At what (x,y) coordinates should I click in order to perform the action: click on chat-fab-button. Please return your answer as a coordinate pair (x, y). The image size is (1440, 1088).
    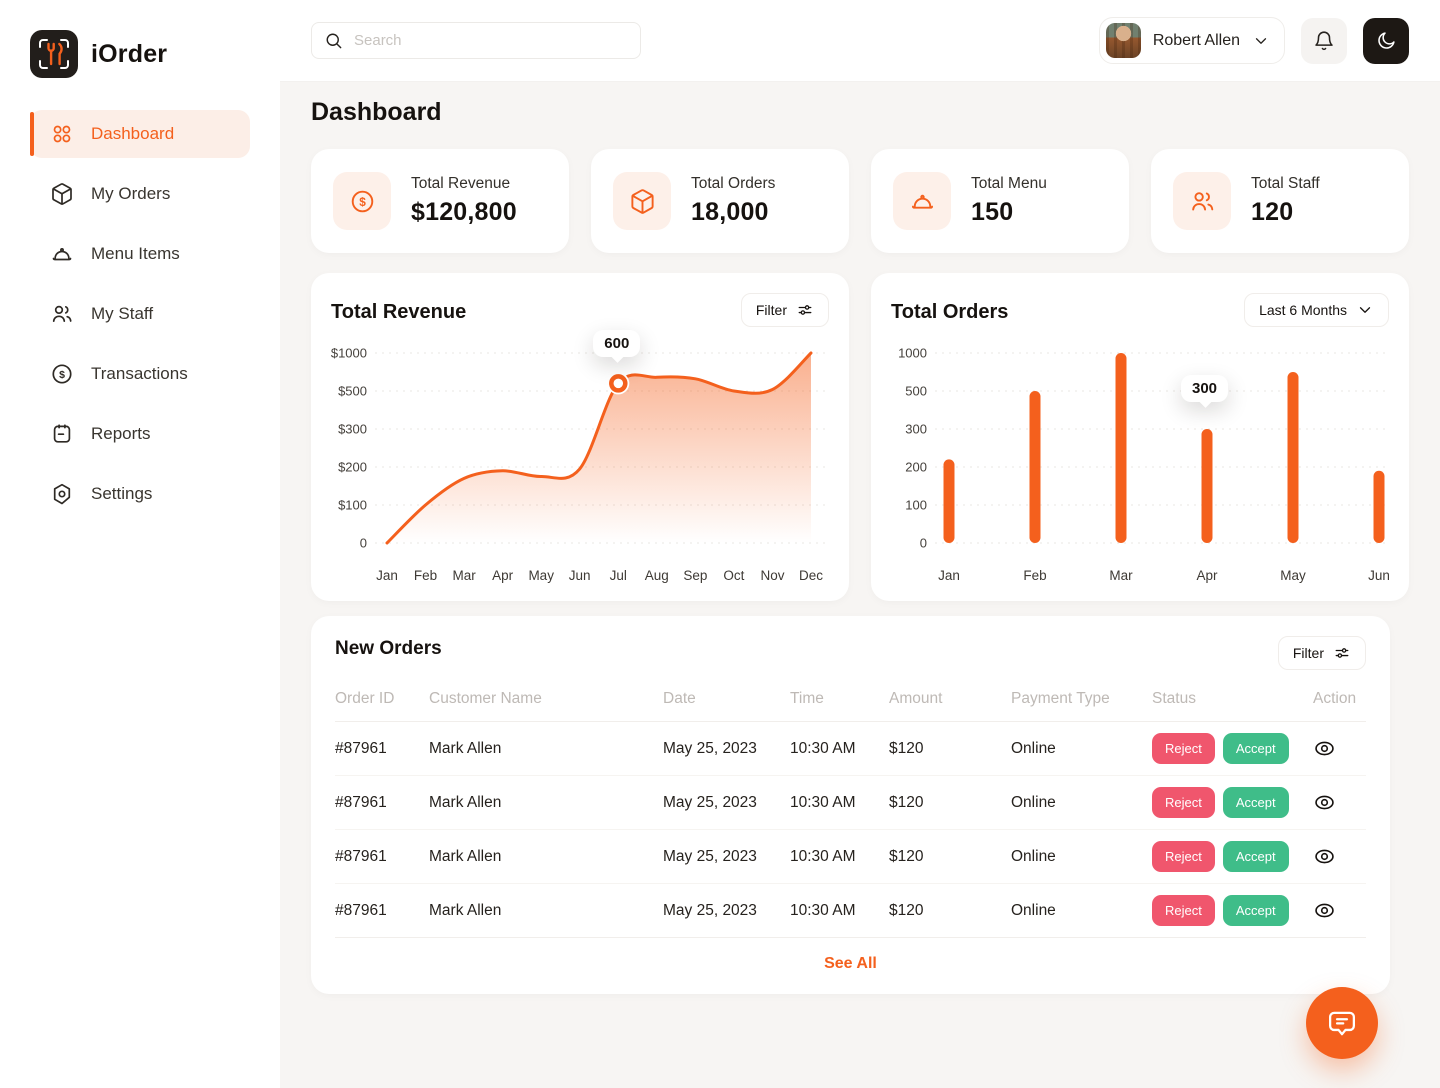
    Looking at the image, I should click on (1342, 1023).